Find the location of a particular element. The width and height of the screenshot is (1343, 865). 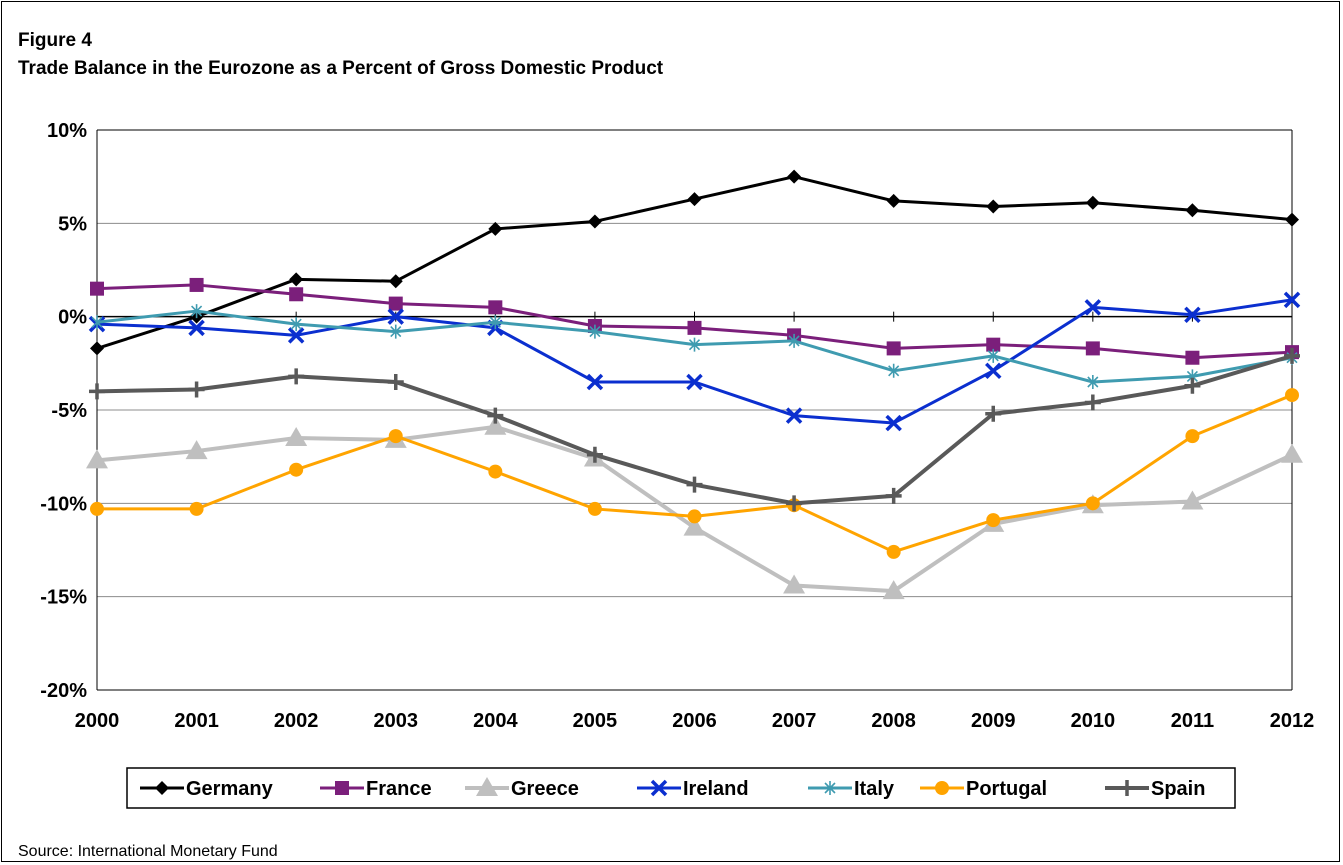

x-tick-label: 2012 is located at coordinates (1292, 721).